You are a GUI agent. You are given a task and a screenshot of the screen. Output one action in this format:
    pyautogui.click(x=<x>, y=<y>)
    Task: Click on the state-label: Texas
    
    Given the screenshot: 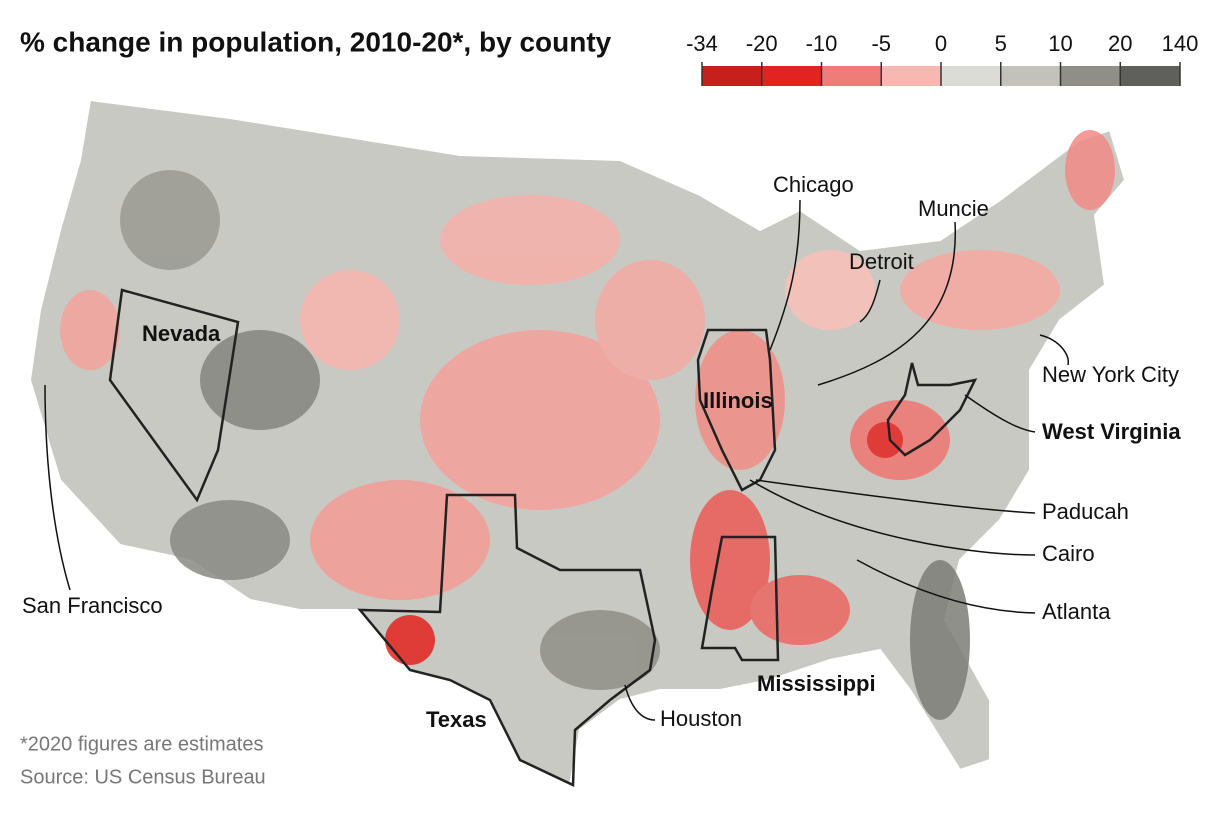 What is the action you would take?
    pyautogui.click(x=456, y=719)
    